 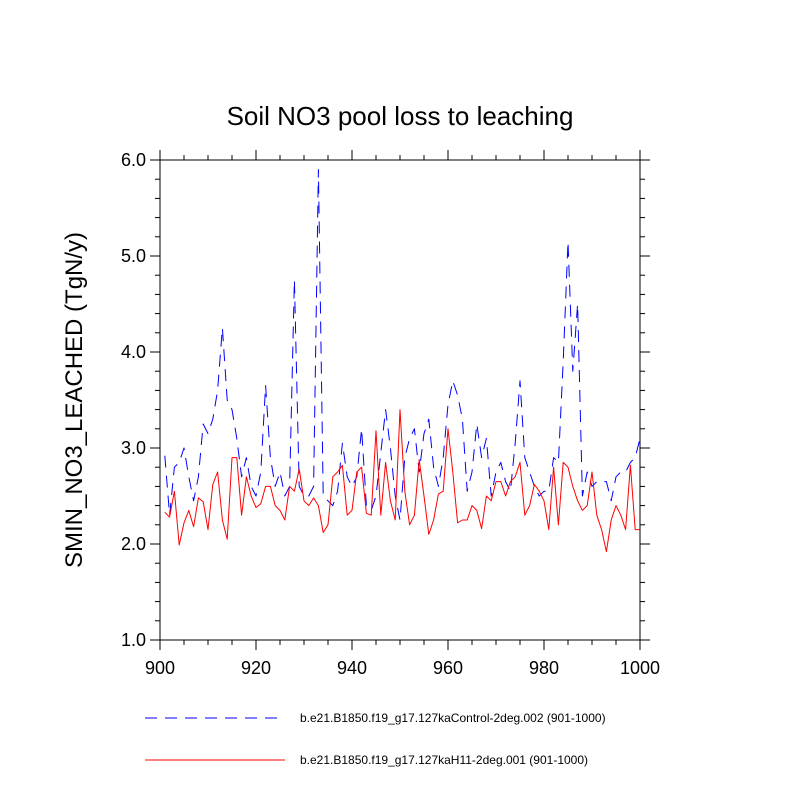 I want to click on y-tick-label: 3.0, so click(x=133, y=448).